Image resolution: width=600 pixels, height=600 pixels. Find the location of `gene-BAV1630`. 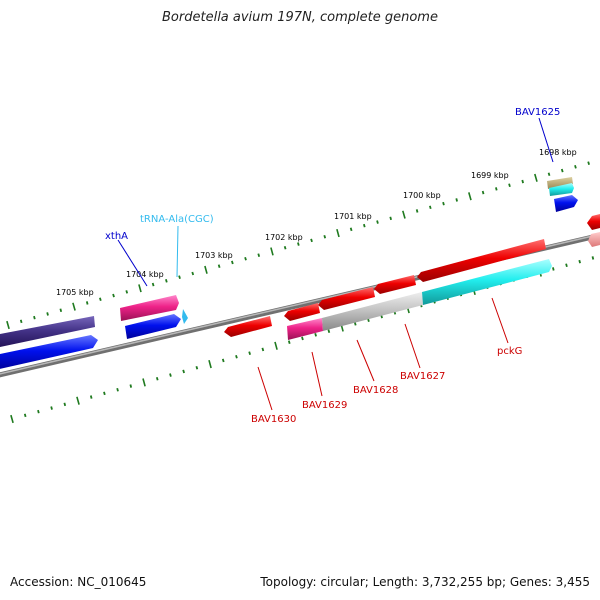

gene-BAV1630 is located at coordinates (248, 326).